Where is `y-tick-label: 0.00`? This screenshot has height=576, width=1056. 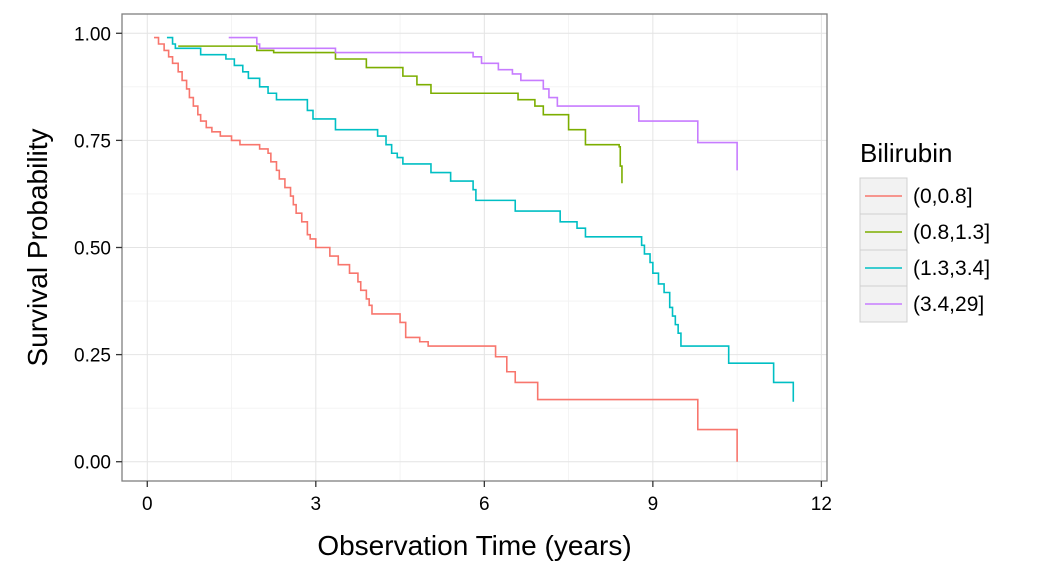 y-tick-label: 0.00 is located at coordinates (92, 463).